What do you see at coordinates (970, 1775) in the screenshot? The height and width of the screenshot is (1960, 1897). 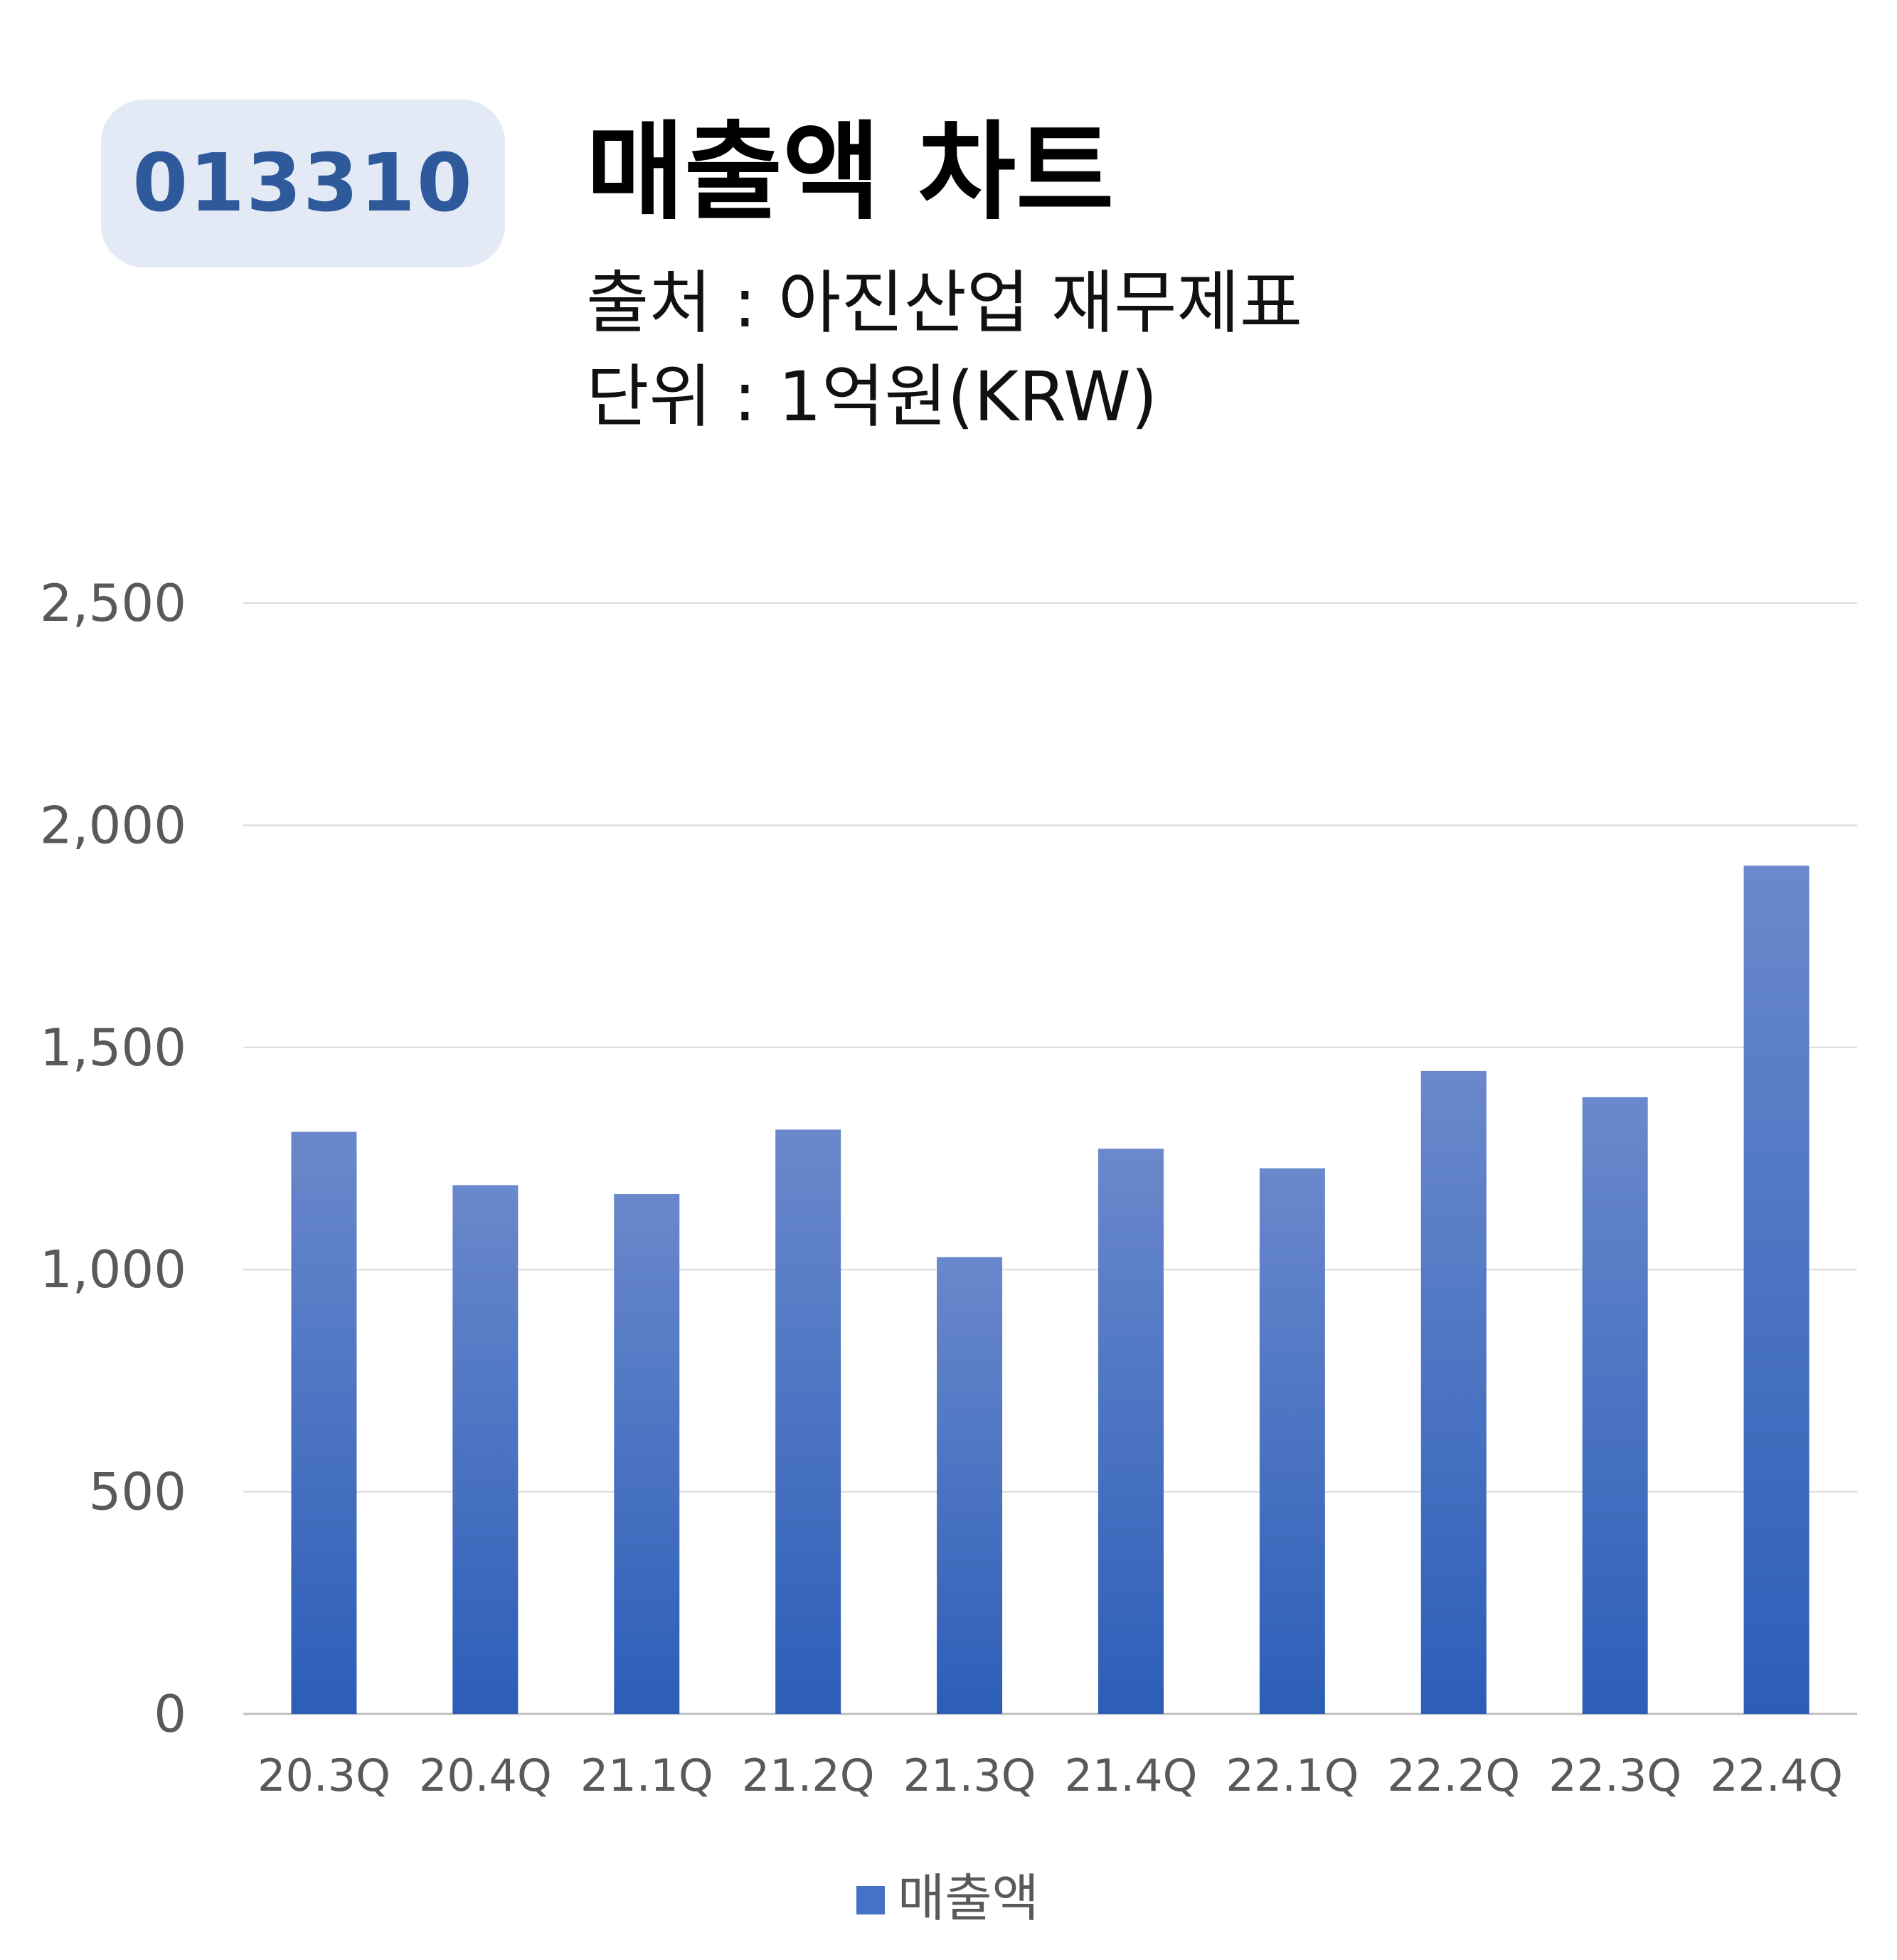 I see `x-tick-label: 21.3Q` at bounding box center [970, 1775].